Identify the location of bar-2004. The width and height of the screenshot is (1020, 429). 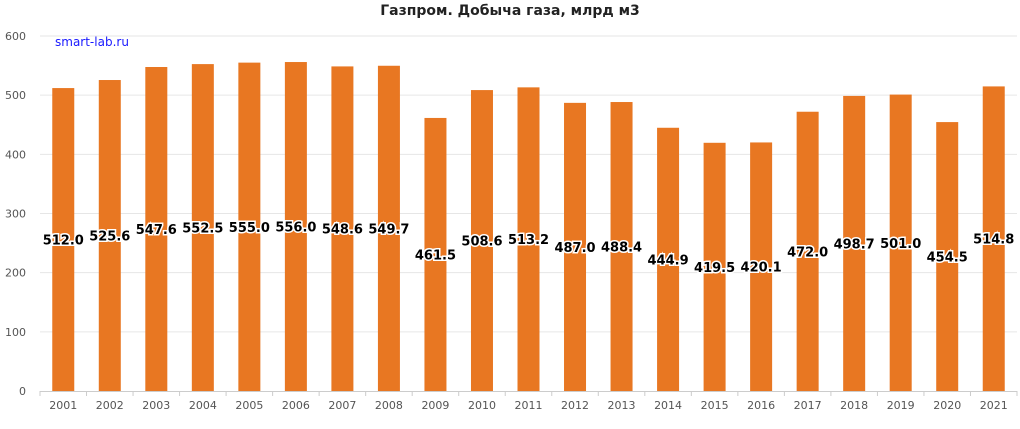
(202, 228).